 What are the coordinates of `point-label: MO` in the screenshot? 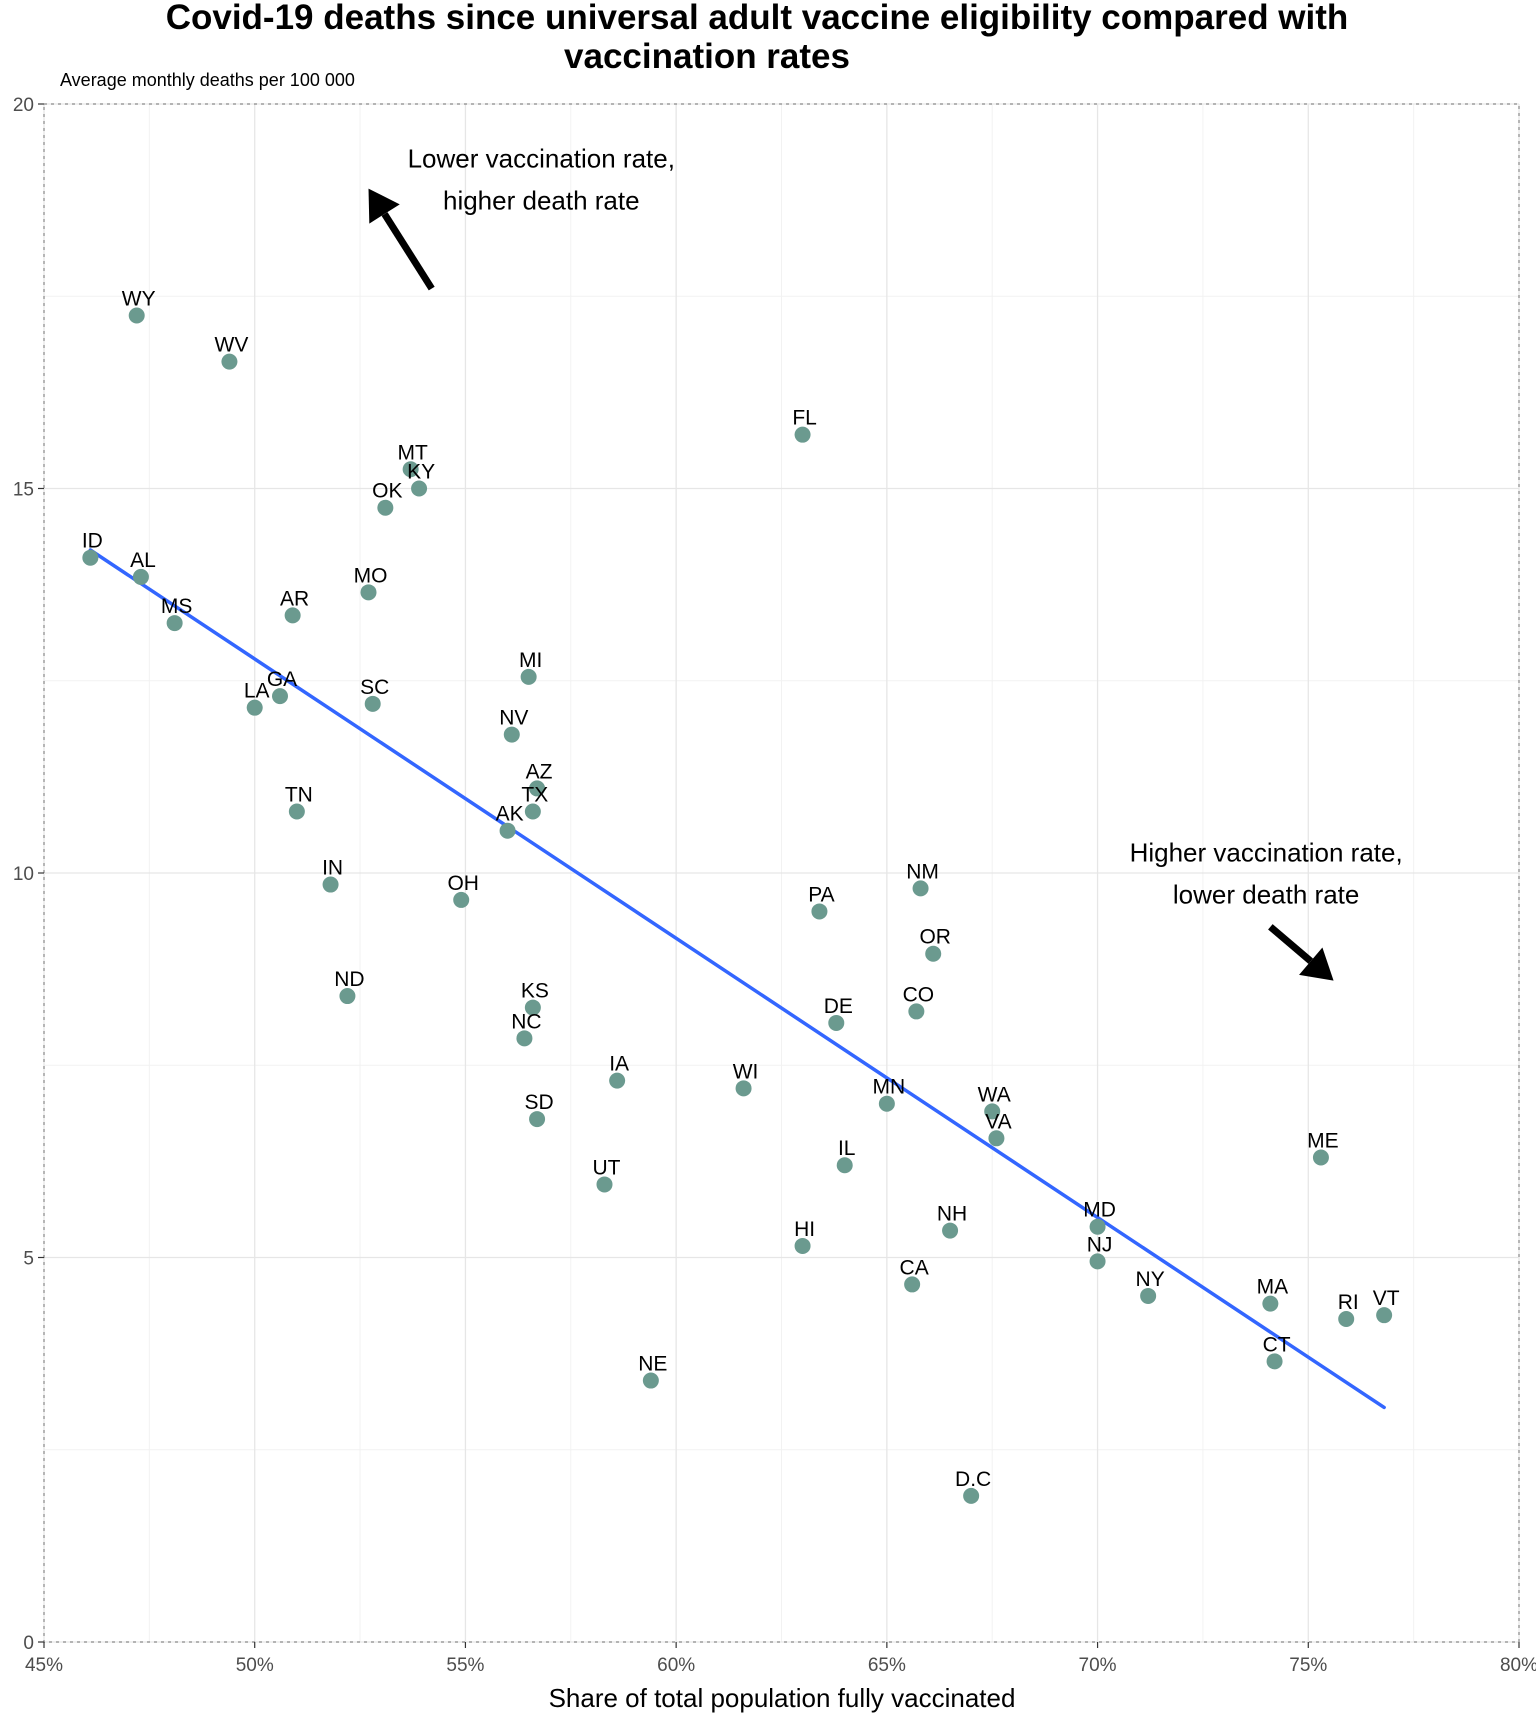 It's located at (371, 575).